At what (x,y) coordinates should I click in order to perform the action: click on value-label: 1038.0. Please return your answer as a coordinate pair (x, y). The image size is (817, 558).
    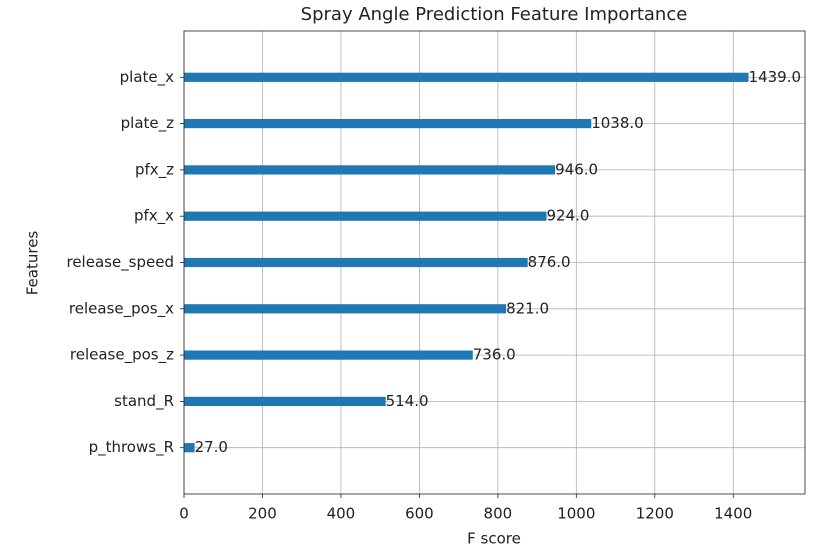
    Looking at the image, I should click on (617, 123).